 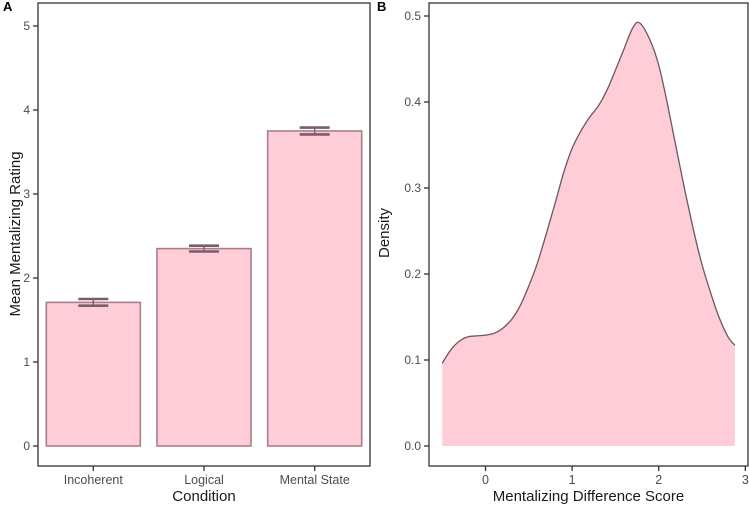 What do you see at coordinates (26, 446) in the screenshot?
I see `y-tick-label: 0` at bounding box center [26, 446].